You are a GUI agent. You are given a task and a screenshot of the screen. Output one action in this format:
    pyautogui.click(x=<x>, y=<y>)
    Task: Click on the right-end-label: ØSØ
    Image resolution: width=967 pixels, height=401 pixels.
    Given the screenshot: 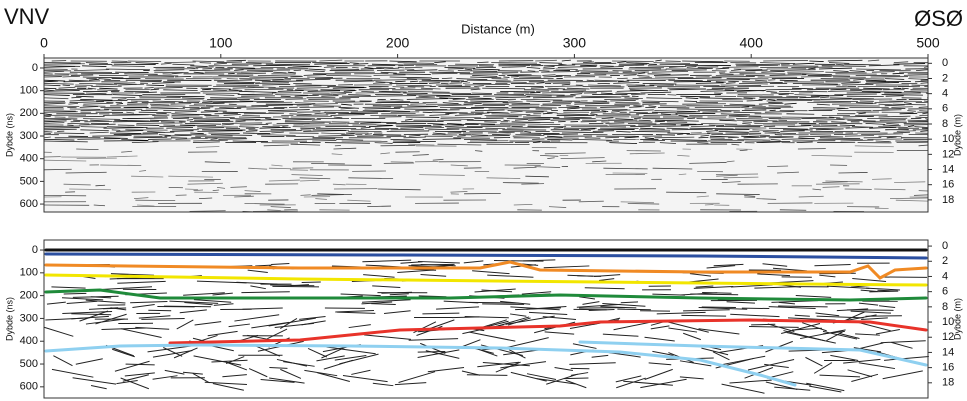 What is the action you would take?
    pyautogui.click(x=938, y=18)
    